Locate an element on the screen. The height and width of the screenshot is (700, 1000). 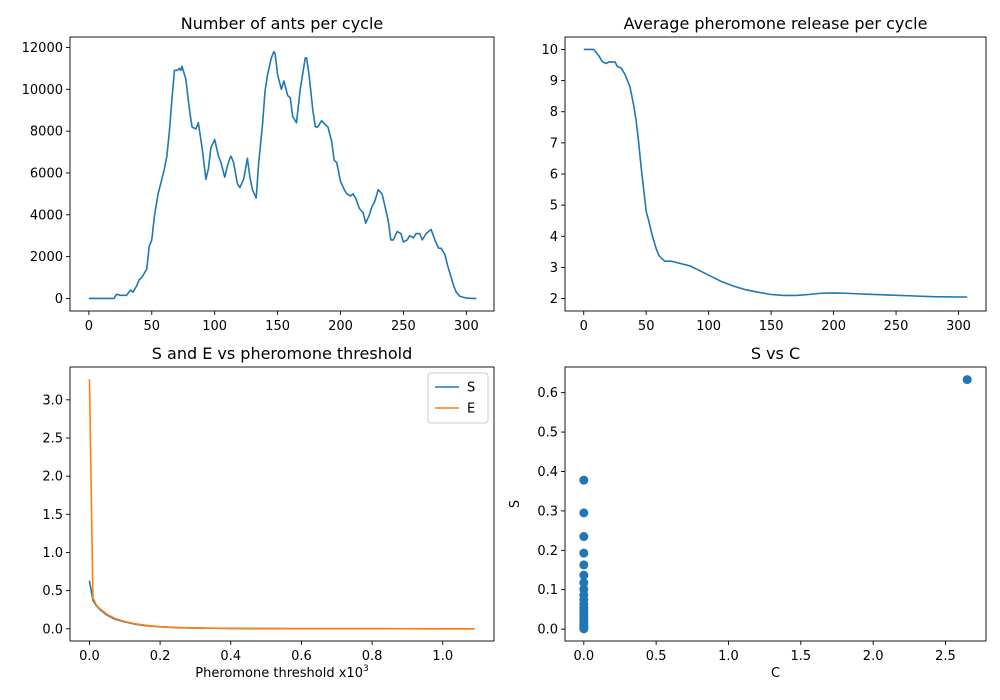
y-tick-label: 0 is located at coordinates (59, 299).